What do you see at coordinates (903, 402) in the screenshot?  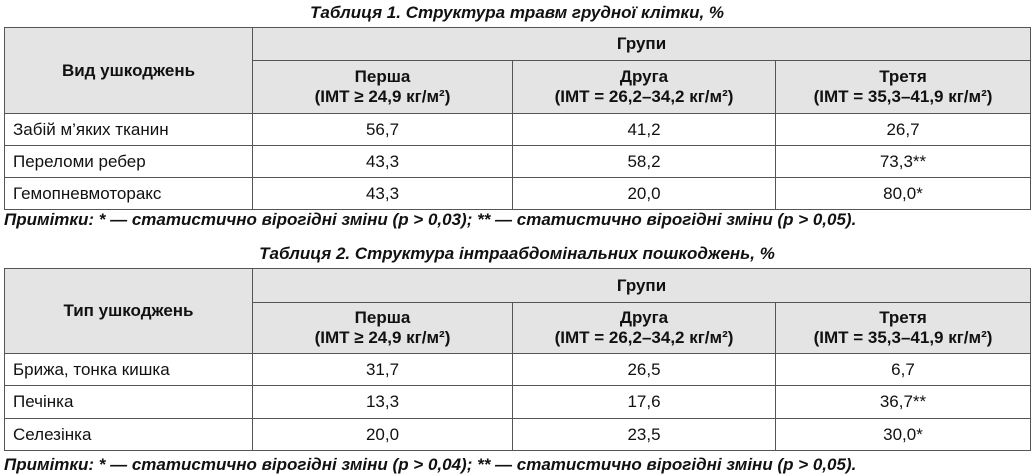 I see `cell-value: 36,7**` at bounding box center [903, 402].